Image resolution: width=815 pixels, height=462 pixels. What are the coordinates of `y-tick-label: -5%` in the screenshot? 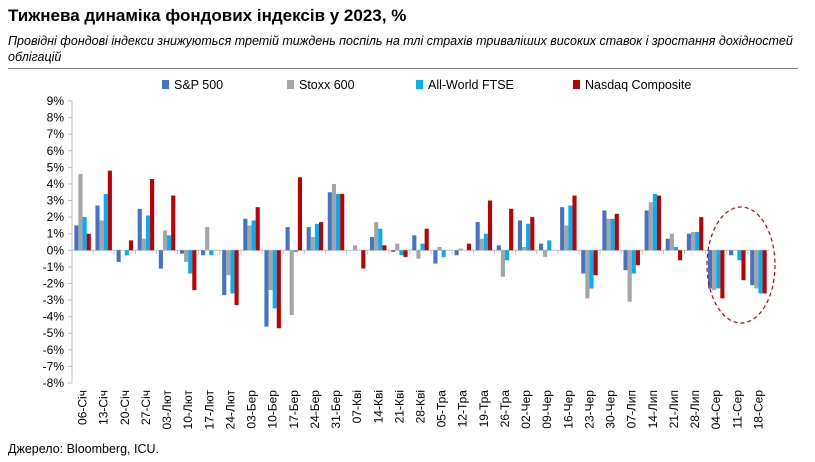 It's located at (54, 333).